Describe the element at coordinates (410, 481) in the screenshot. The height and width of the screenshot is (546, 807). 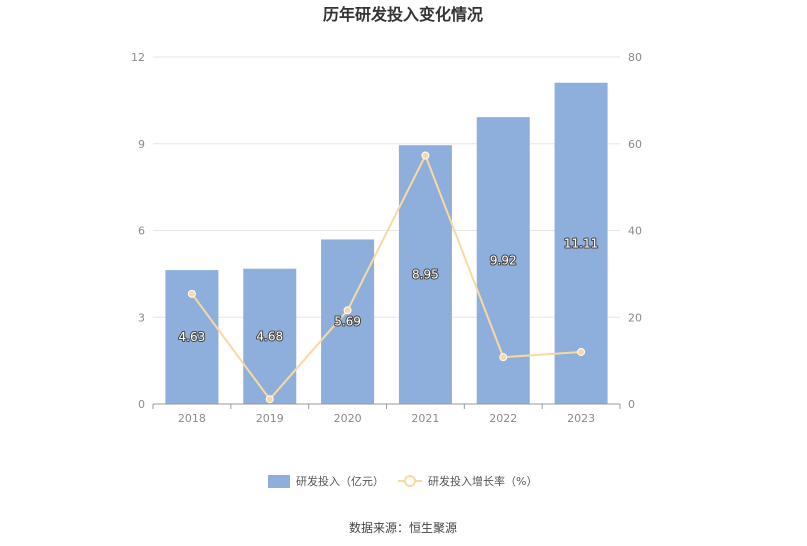
I see `legend-swatch-marker` at that location.